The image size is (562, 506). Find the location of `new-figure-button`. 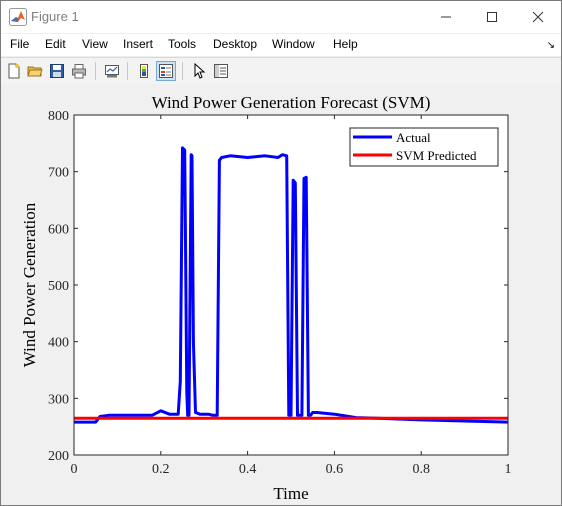

new-figure-button is located at coordinates (14, 71).